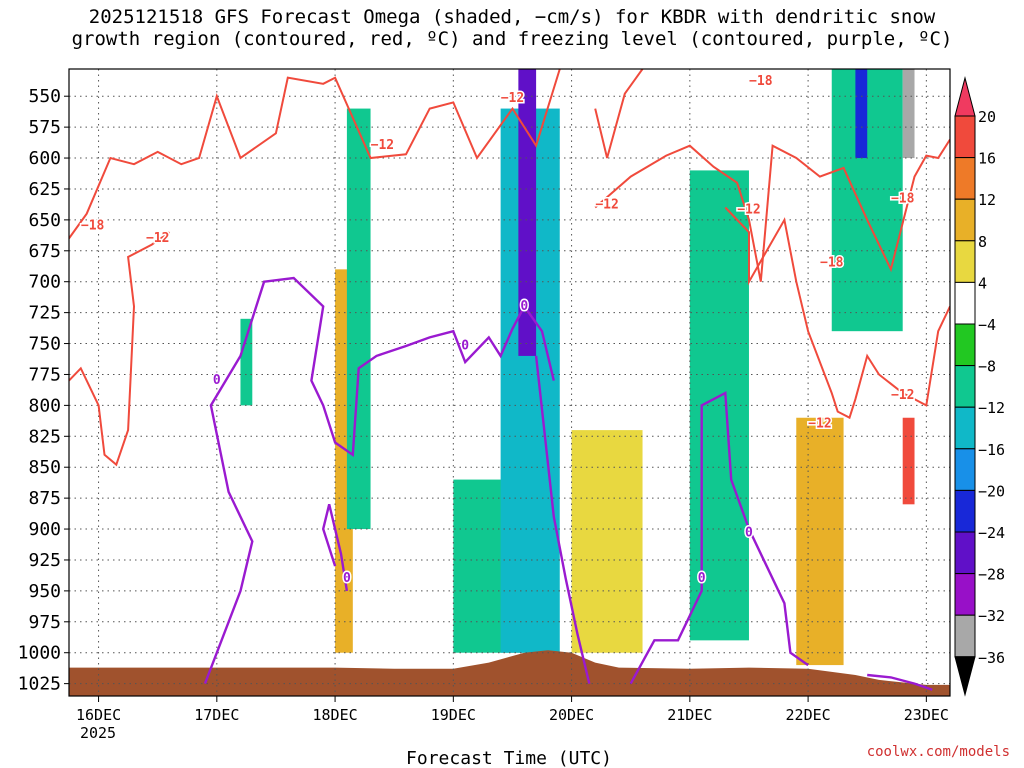 This screenshot has height=768, width=1024. What do you see at coordinates (987, 200) in the screenshot?
I see `colorbar-label-2: 12` at bounding box center [987, 200].